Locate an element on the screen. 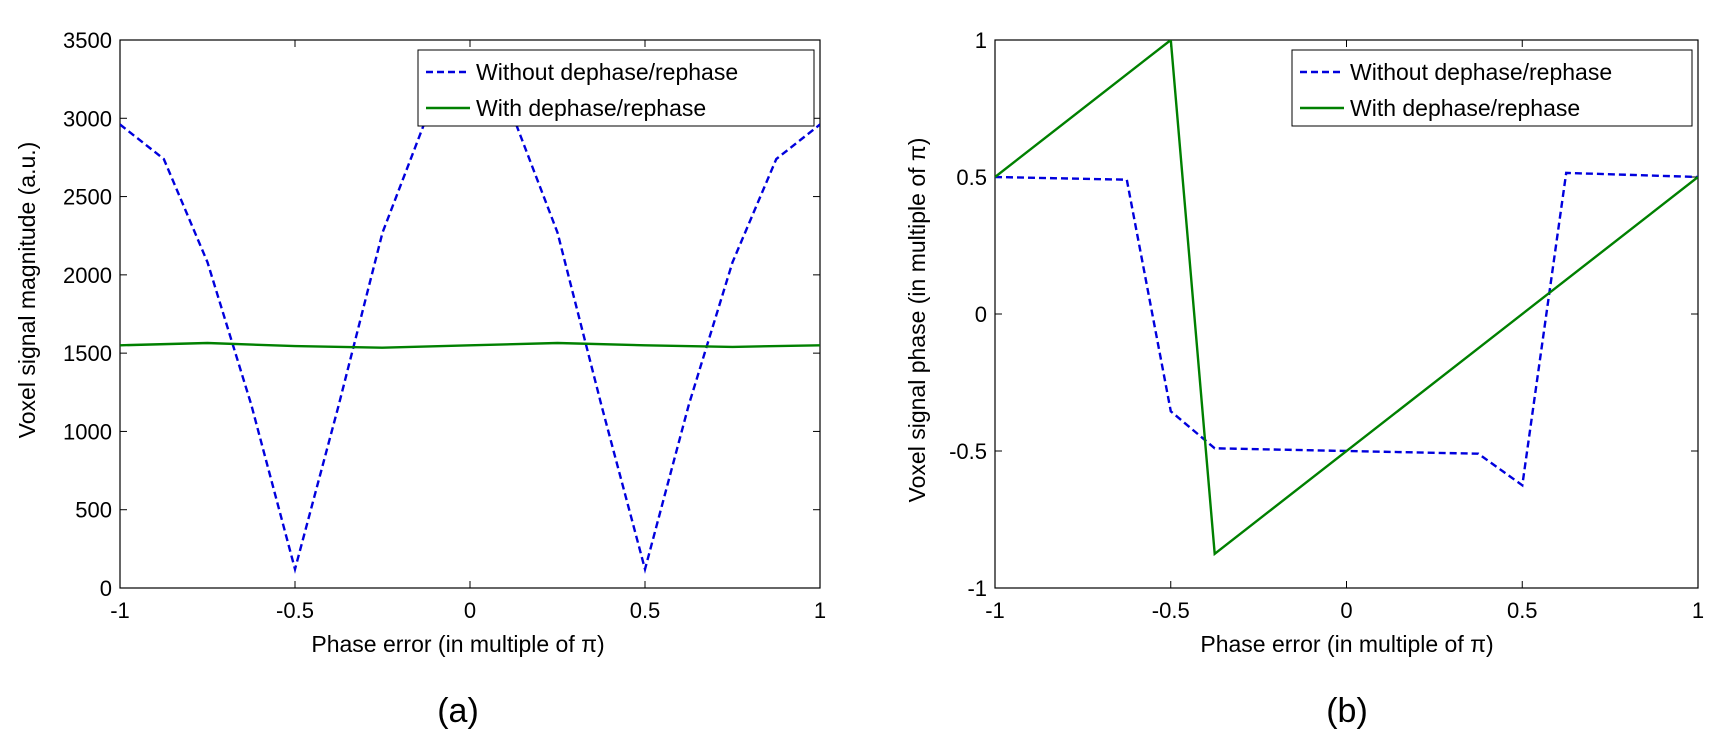 The width and height of the screenshot is (1712, 750). y-tick-label: 3500 is located at coordinates (87, 40).